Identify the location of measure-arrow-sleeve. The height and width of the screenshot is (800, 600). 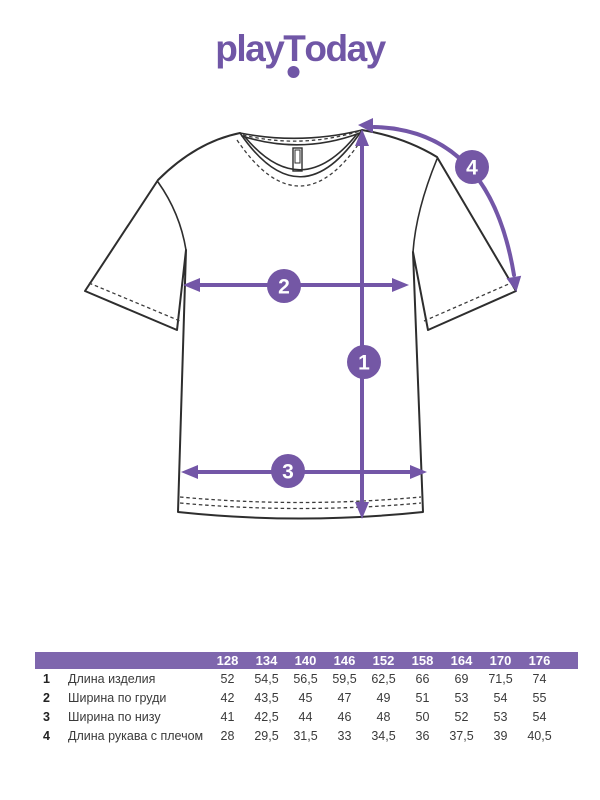
(440, 205).